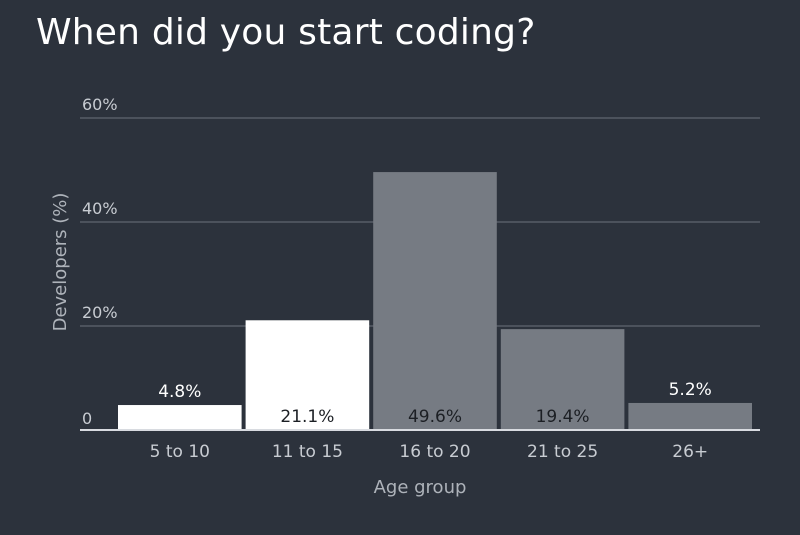  Describe the element at coordinates (179, 392) in the screenshot. I see `data-label: 4.8%` at that location.